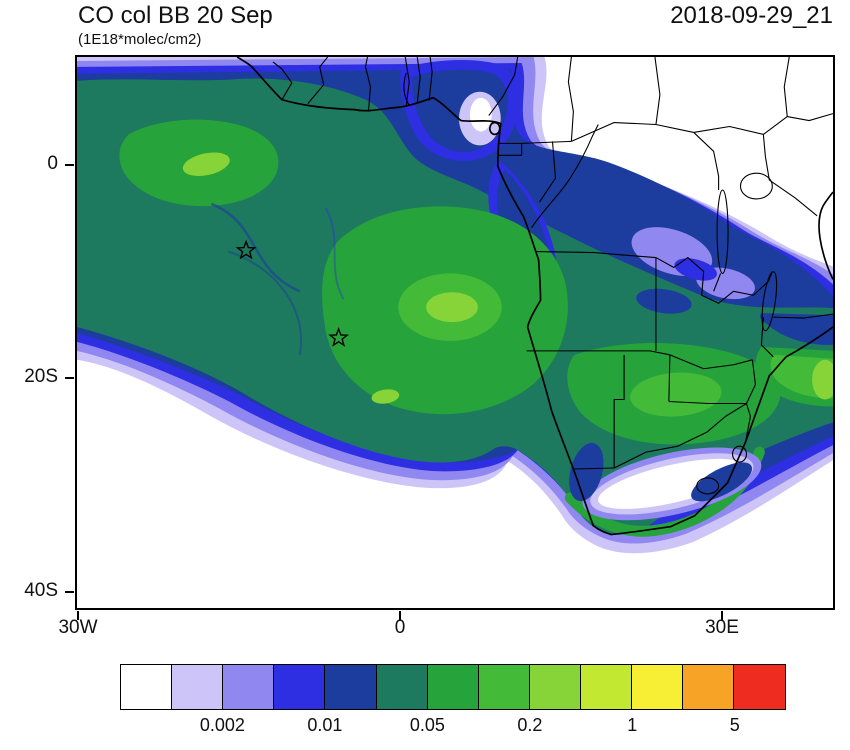 The image size is (850, 750). I want to click on contour-blob-zambia-navy, so click(664, 301).